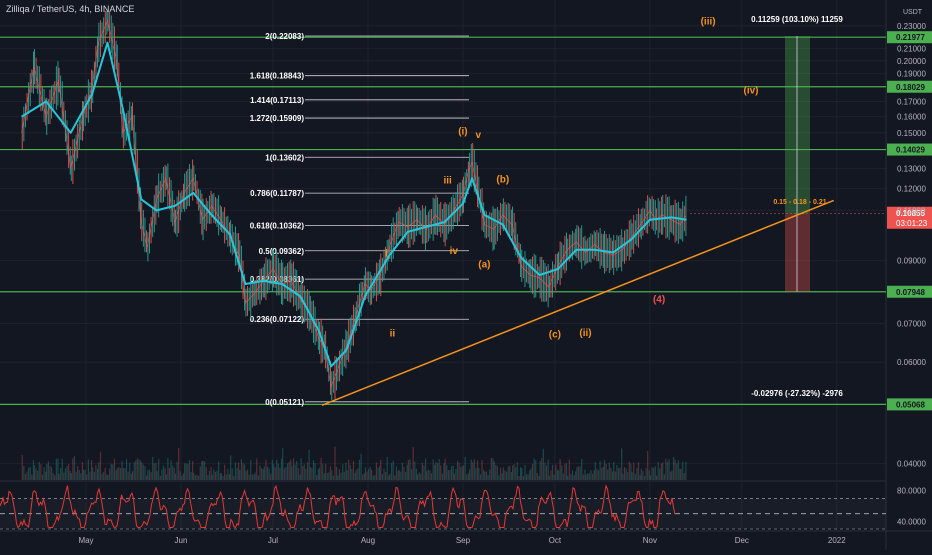  Describe the element at coordinates (911, 61) in the screenshot. I see `y-tick-label: 0.20000` at that location.